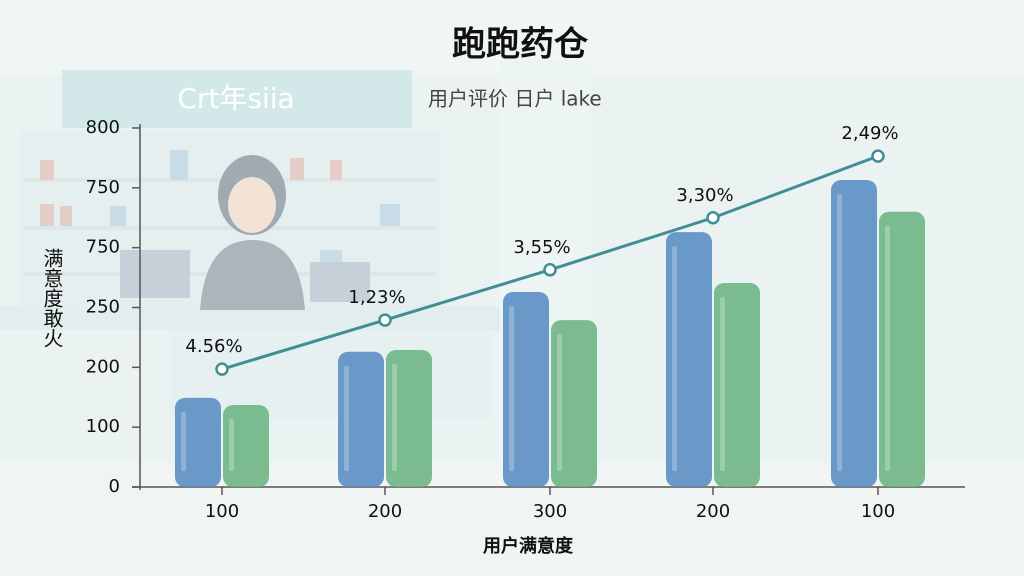 The width and height of the screenshot is (1024, 576). What do you see at coordinates (103, 426) in the screenshot?
I see `y-tick-label: 100` at bounding box center [103, 426].